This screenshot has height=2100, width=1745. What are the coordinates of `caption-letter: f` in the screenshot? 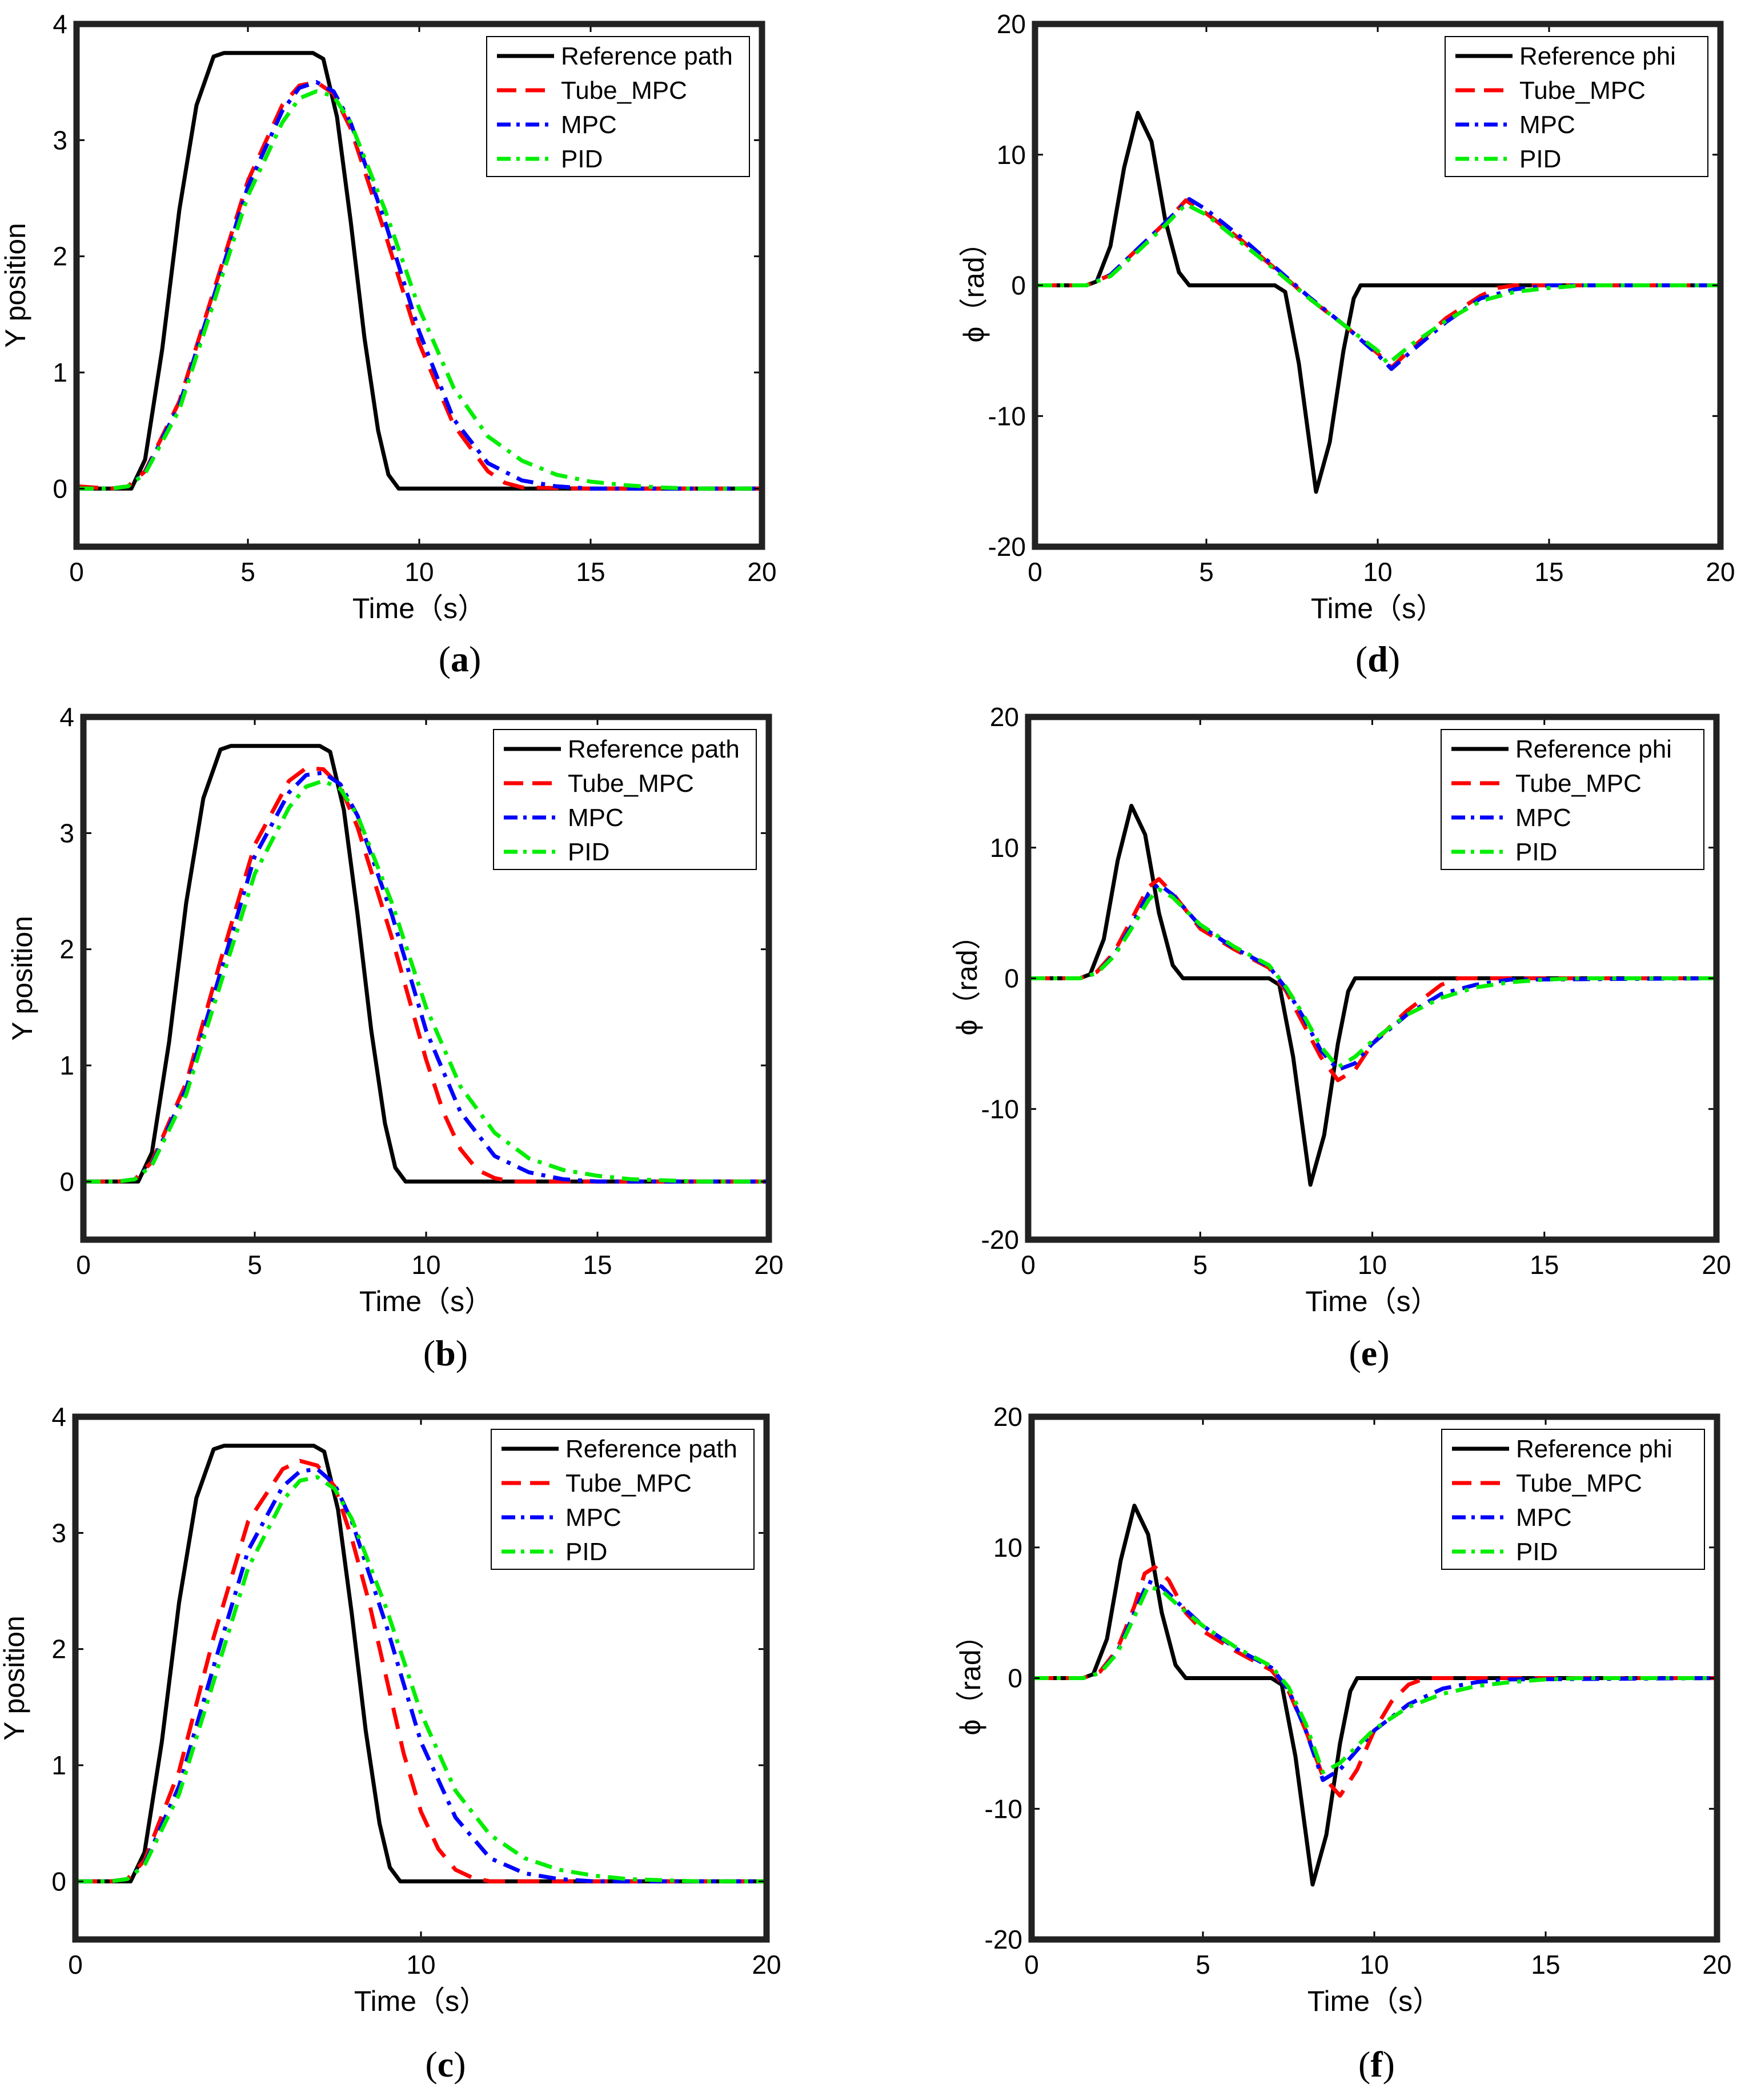 It's located at (1376, 2064).